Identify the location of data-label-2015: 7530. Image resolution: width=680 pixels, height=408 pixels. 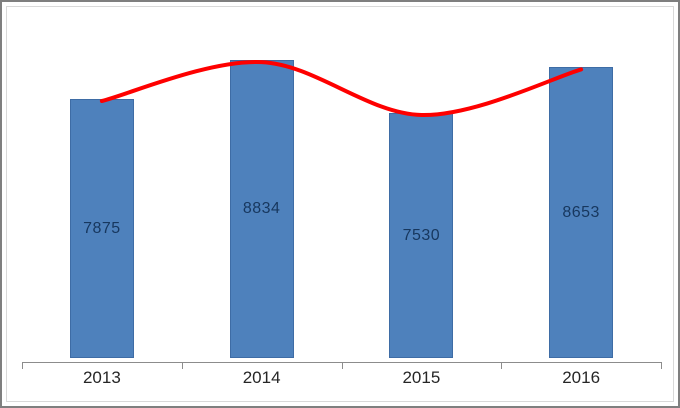
(421, 235).